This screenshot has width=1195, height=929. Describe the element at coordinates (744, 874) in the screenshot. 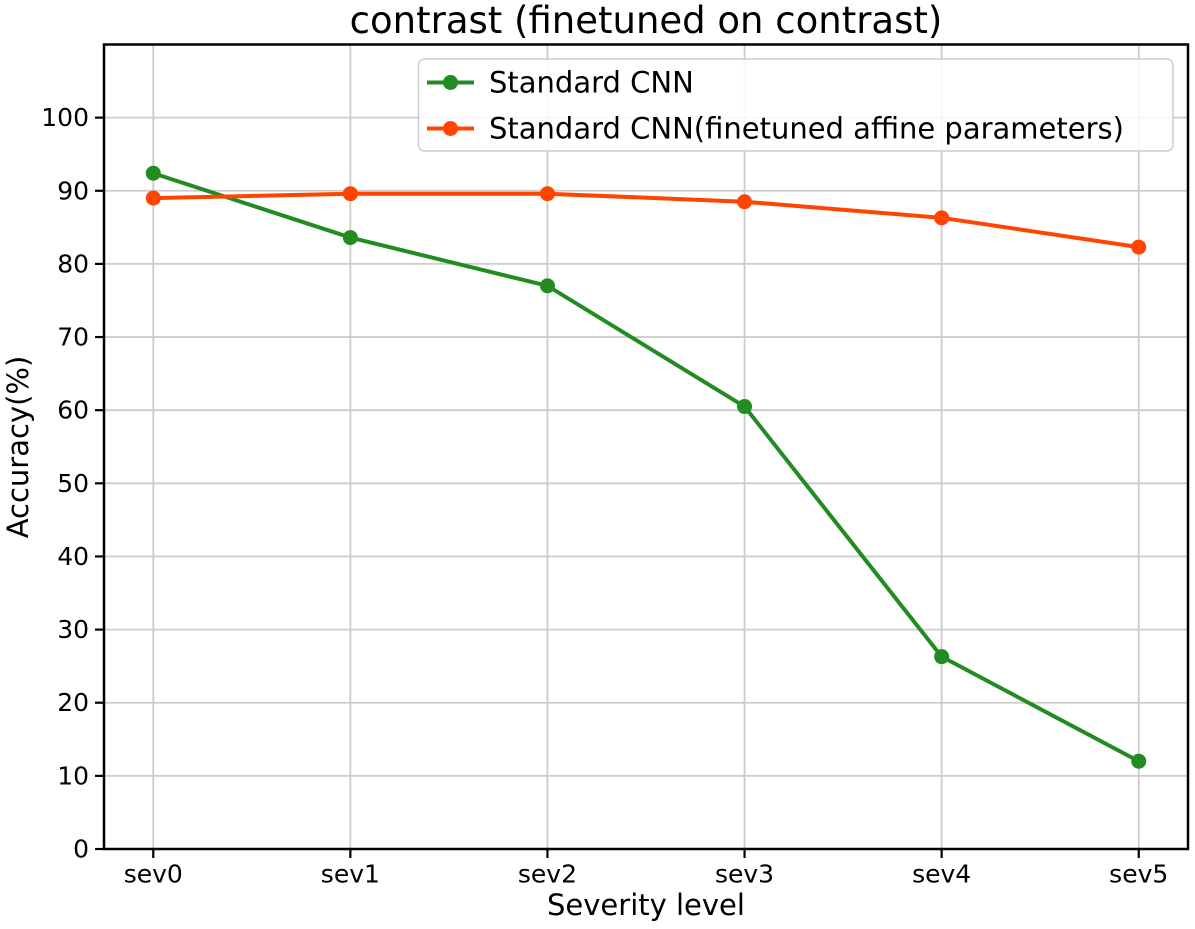

I see `x-tick-label: sev3` at that location.